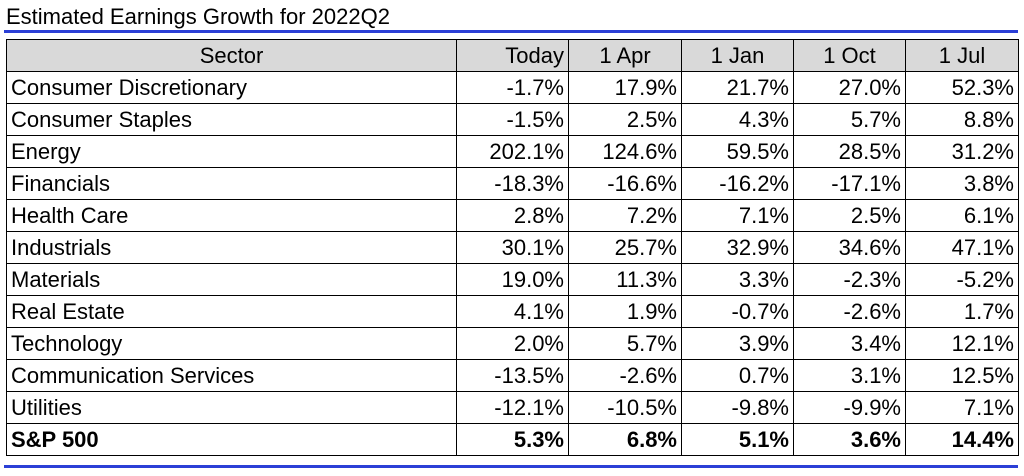 The height and width of the screenshot is (476, 1024). Describe the element at coordinates (962, 311) in the screenshot. I see `value-cell-1-jul: 1.7%` at that location.